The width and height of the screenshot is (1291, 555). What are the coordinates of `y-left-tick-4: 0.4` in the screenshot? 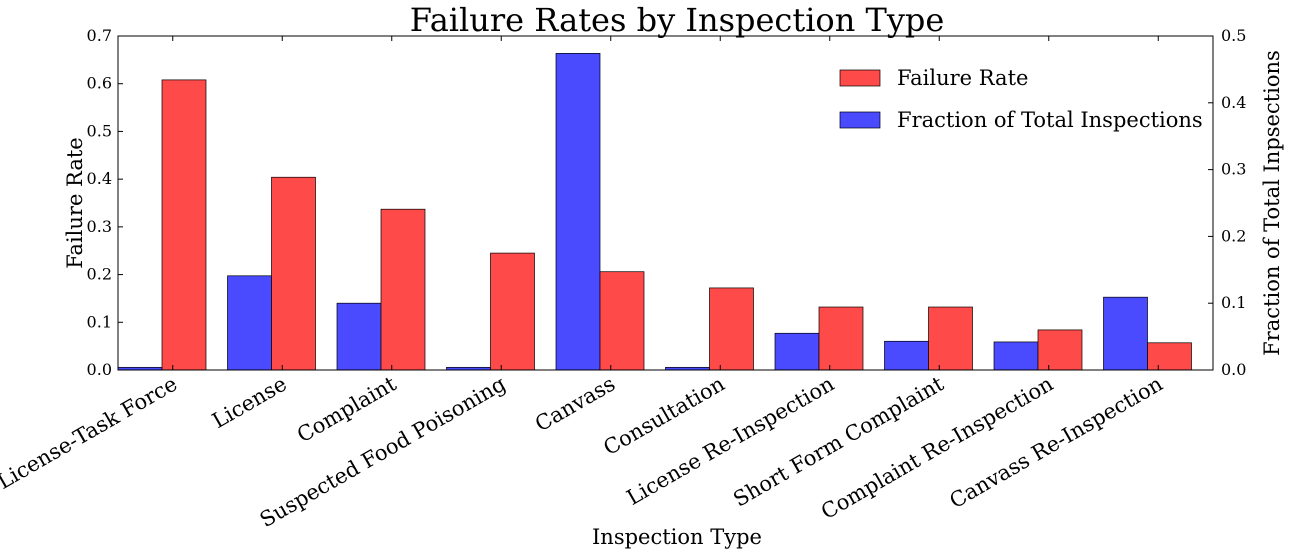 It's located at (99, 178).